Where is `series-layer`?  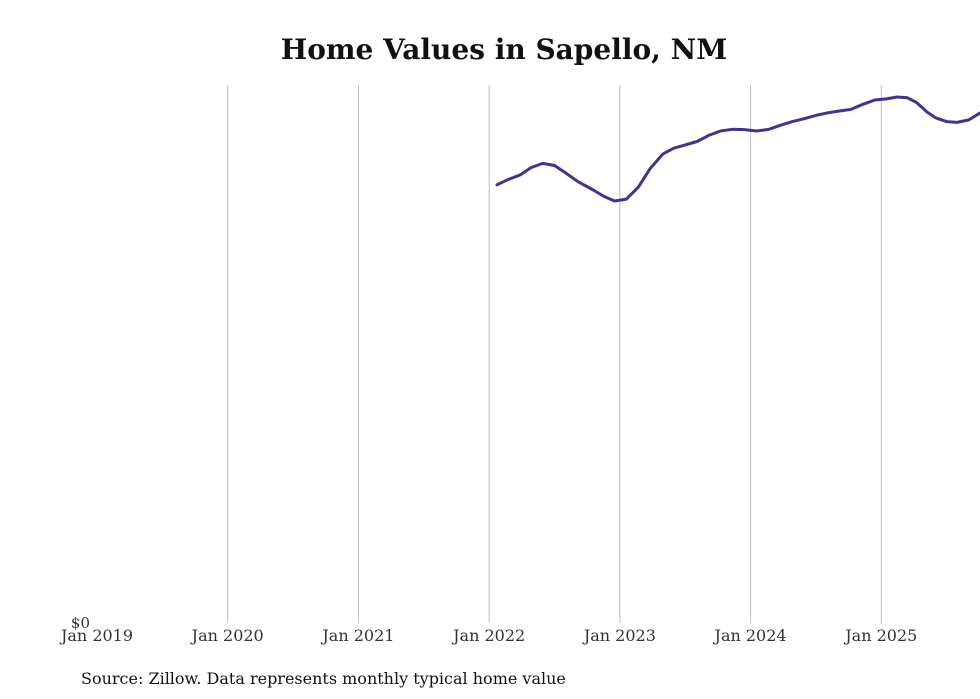
series-layer is located at coordinates (737, 149).